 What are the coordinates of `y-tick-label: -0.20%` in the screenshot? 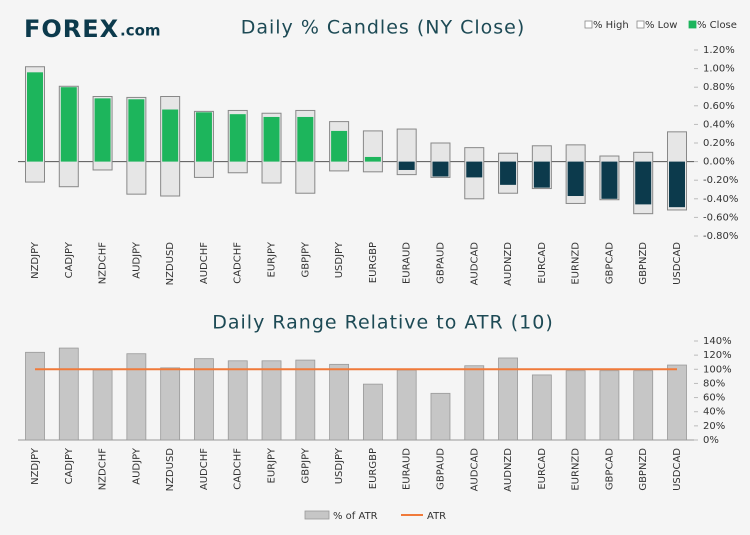 It's located at (720, 180).